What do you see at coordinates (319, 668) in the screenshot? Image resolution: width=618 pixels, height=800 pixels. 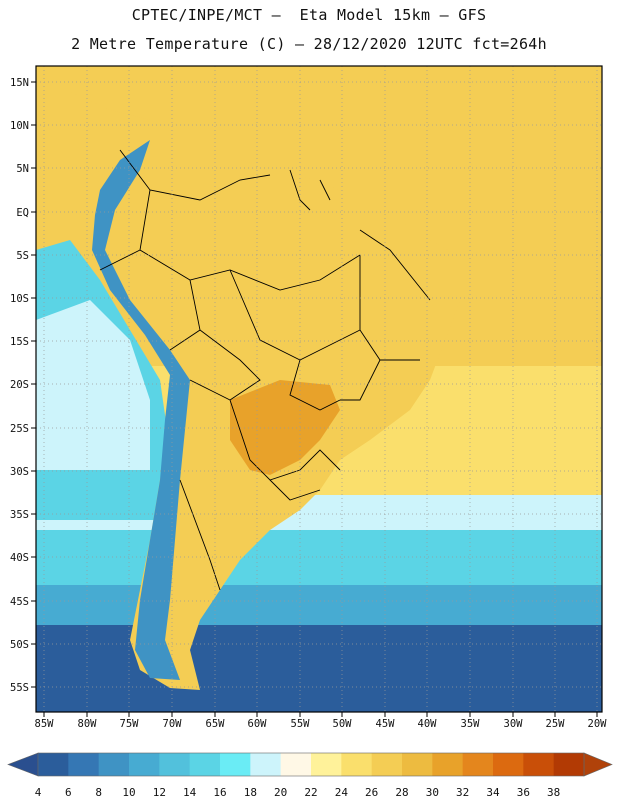 I see `southern-cold-band` at bounding box center [319, 668].